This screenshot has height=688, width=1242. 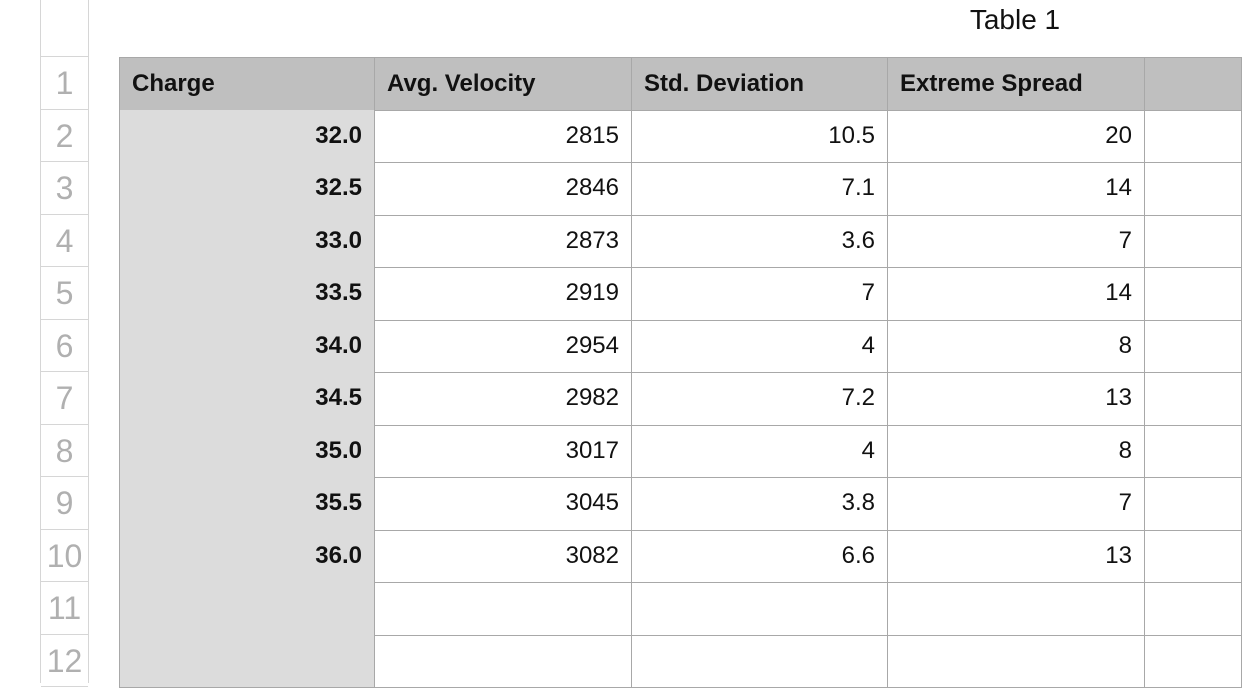 What do you see at coordinates (247, 347) in the screenshot?
I see `row-label-cell: 34.0` at bounding box center [247, 347].